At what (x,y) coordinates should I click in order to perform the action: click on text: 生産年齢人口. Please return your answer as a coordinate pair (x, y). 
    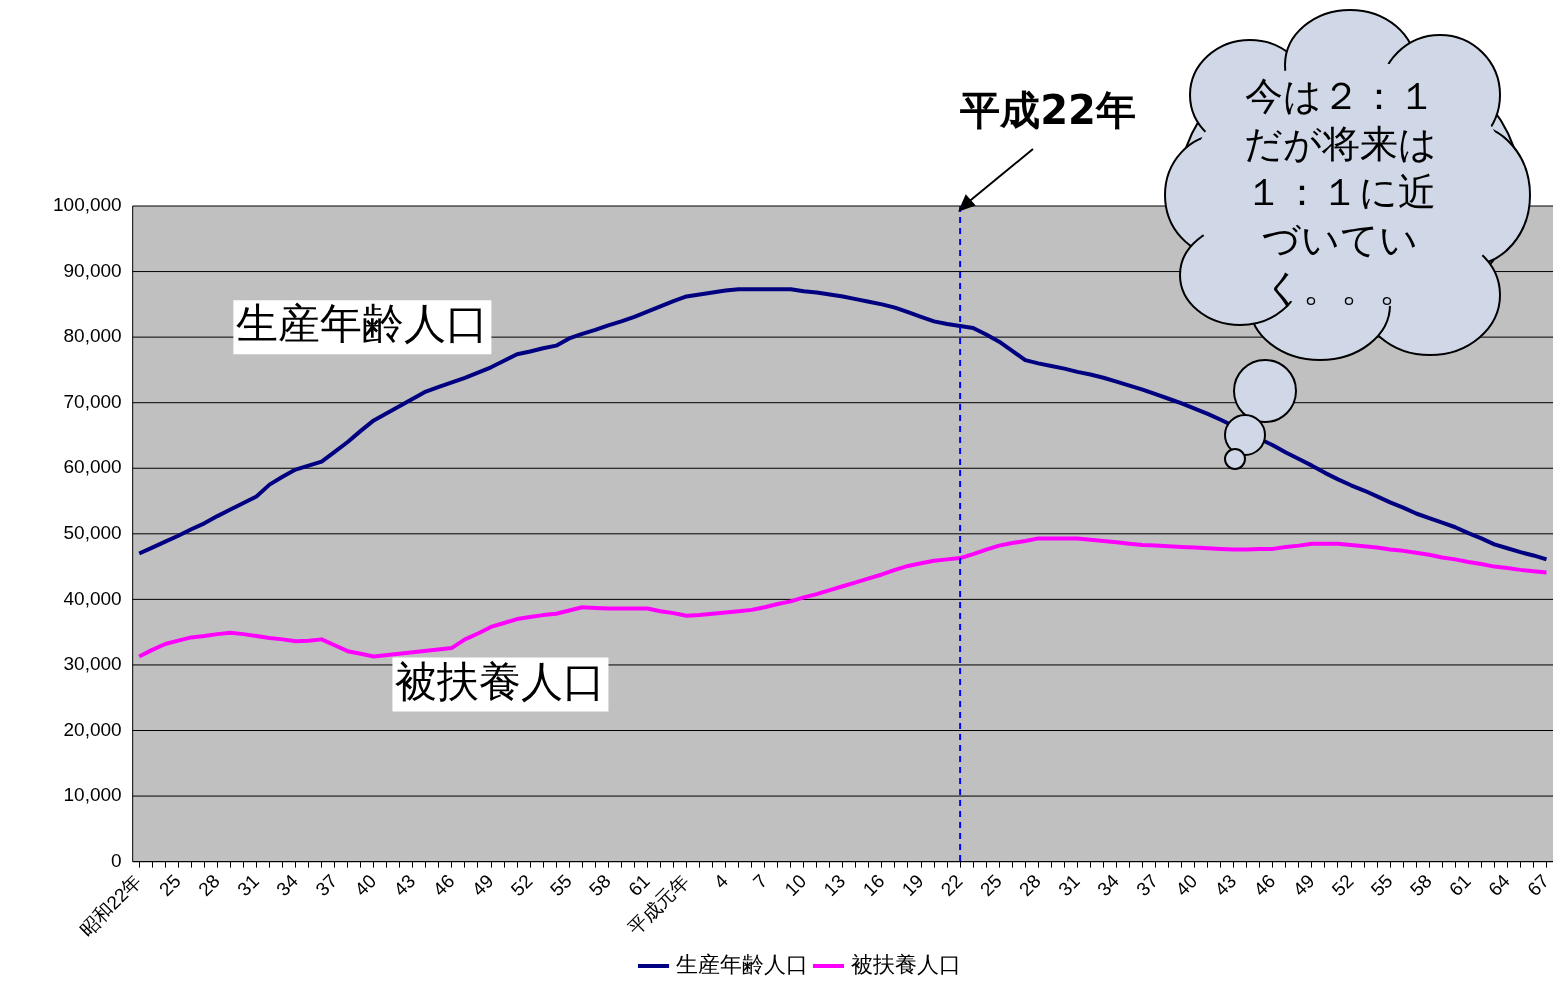
    Looking at the image, I should click on (362, 324).